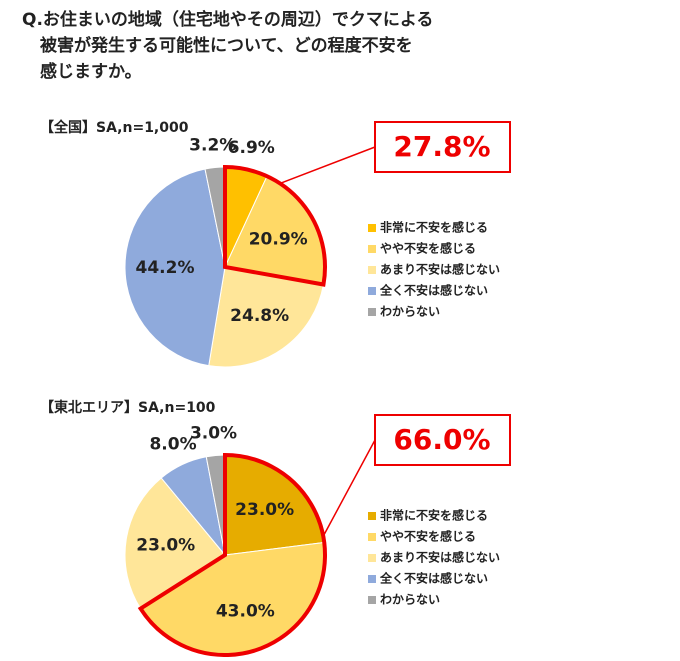 The width and height of the screenshot is (680, 661). I want to click on question-line: 被害が発生する可能性について、どの程度不安を, so click(226, 45).